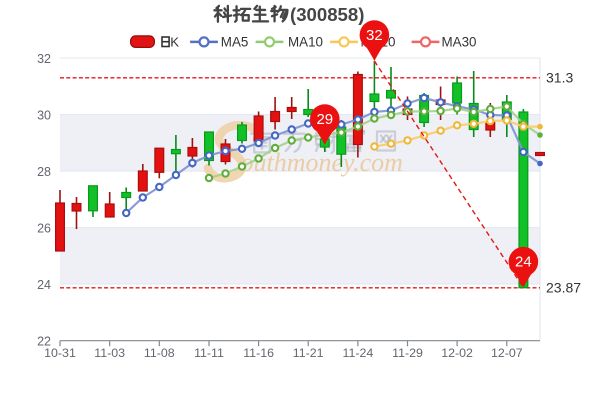 Image resolution: width=600 pixels, height=400 pixels. I want to click on svg-text: MA5, so click(235, 41).